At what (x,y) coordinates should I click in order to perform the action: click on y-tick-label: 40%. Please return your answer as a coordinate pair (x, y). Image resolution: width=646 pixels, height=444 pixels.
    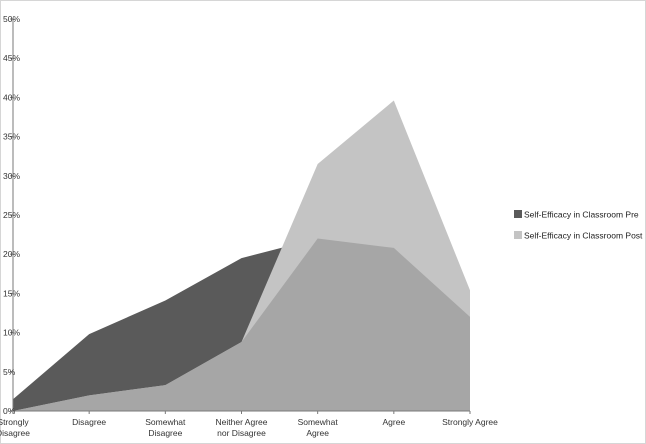
    Looking at the image, I should click on (11, 97).